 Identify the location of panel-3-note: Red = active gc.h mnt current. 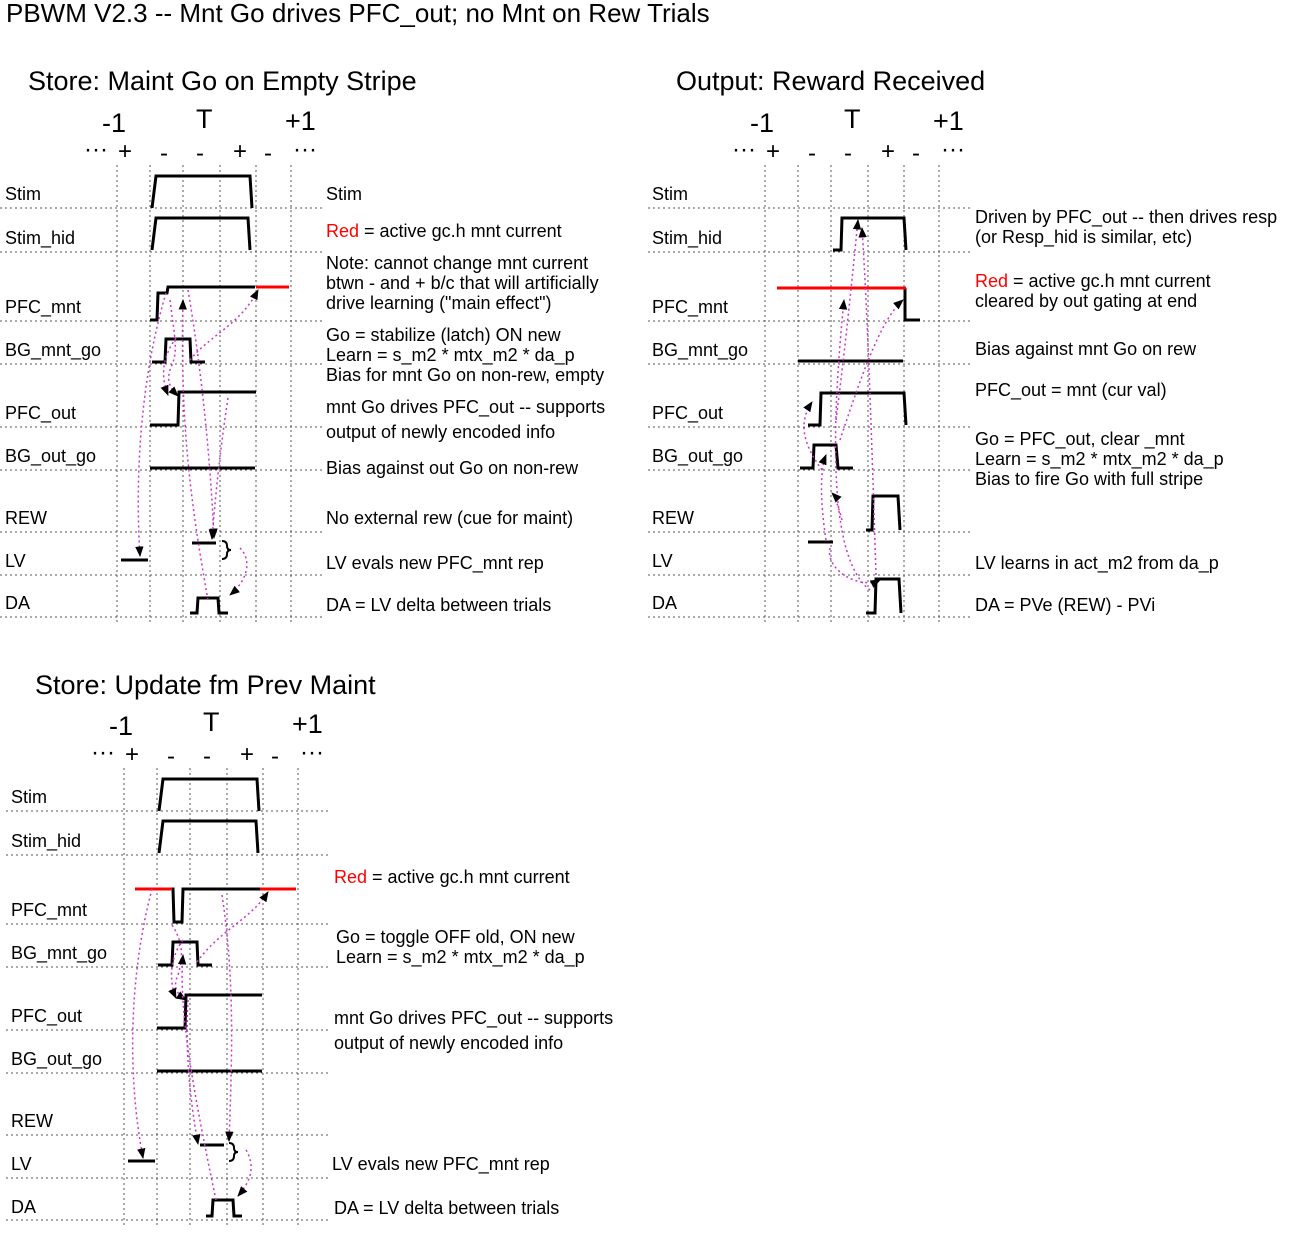
(452, 877).